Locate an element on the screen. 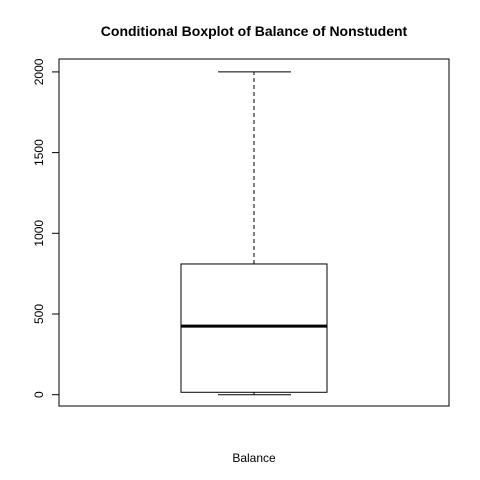 Image resolution: width=480 pixels, height=480 pixels. x-axis-label: Balance is located at coordinates (254, 458).